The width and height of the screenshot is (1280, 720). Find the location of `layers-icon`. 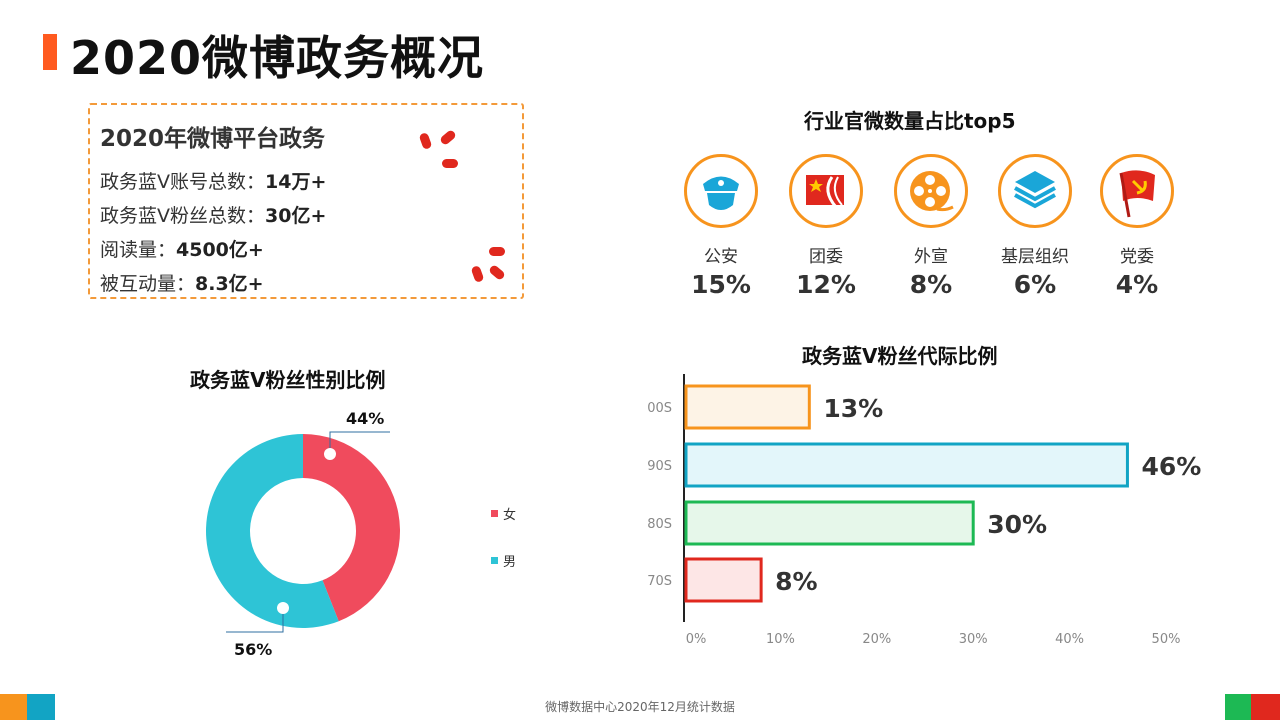

layers-icon is located at coordinates (1035, 191).